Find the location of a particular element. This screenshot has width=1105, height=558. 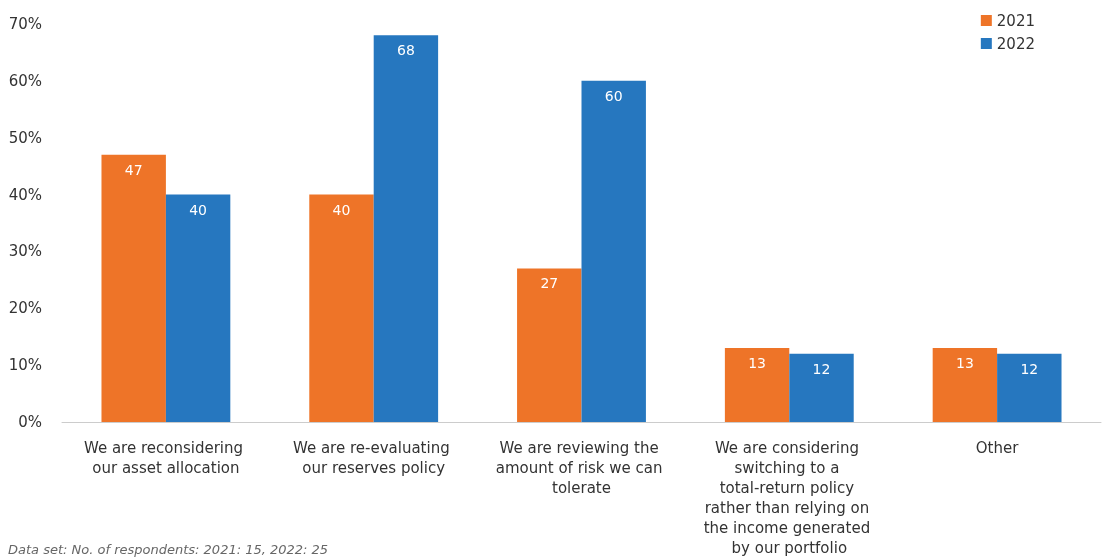

y-tick-label: 50% is located at coordinates (25, 137).